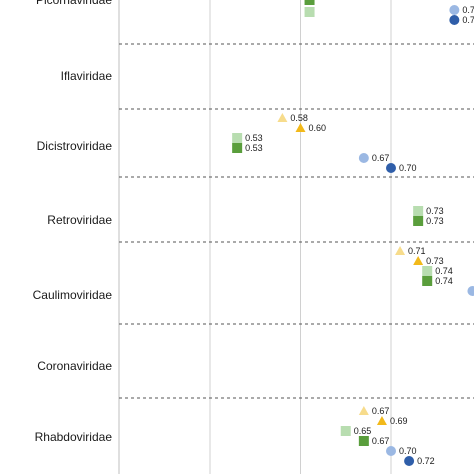 The image size is (474, 474). What do you see at coordinates (73, 295) in the screenshot?
I see `family-label: Caulimoviridae` at bounding box center [73, 295].